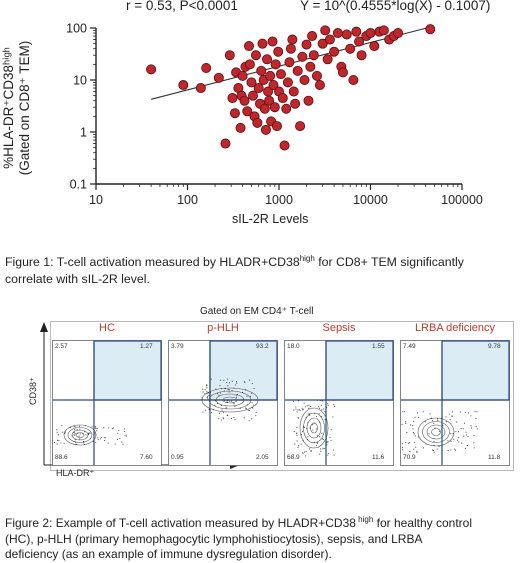 The height and width of the screenshot is (563, 520). What do you see at coordinates (61, 346) in the screenshot?
I see `quadrant-top-left: 2.57` at bounding box center [61, 346].